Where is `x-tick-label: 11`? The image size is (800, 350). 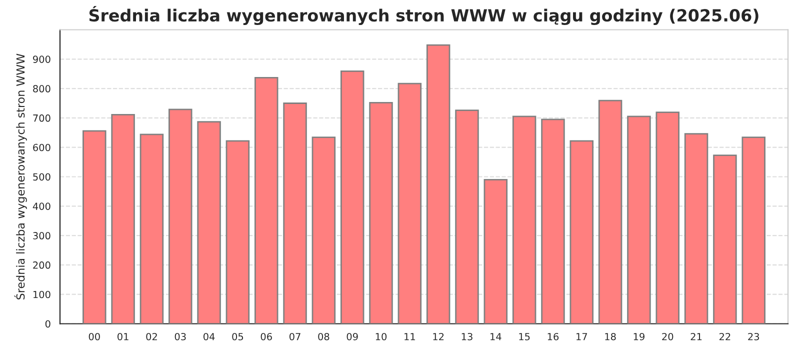
x-tick-label: 11 is located at coordinates (409, 336).